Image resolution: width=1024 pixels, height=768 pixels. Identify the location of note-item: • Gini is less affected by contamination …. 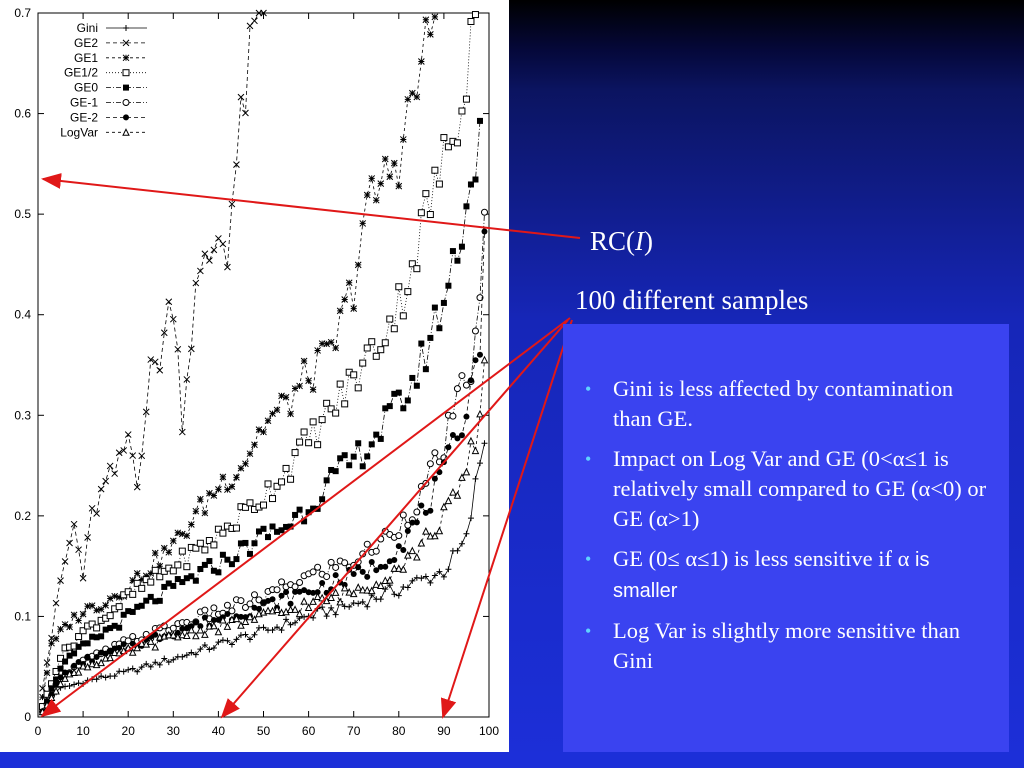
(769, 403).